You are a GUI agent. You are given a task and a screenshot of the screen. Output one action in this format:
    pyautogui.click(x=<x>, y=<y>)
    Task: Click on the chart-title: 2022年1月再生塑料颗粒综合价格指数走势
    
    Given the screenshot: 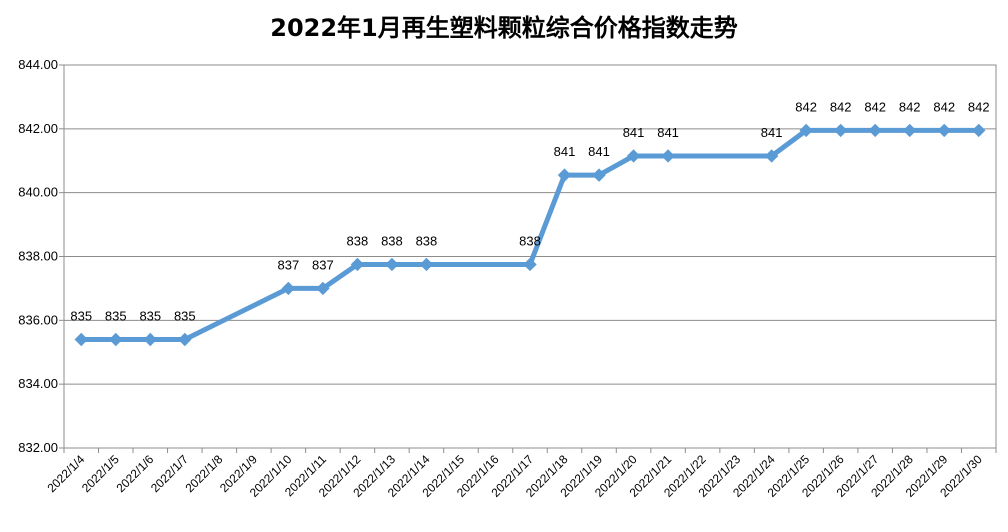 What is the action you would take?
    pyautogui.click(x=504, y=28)
    